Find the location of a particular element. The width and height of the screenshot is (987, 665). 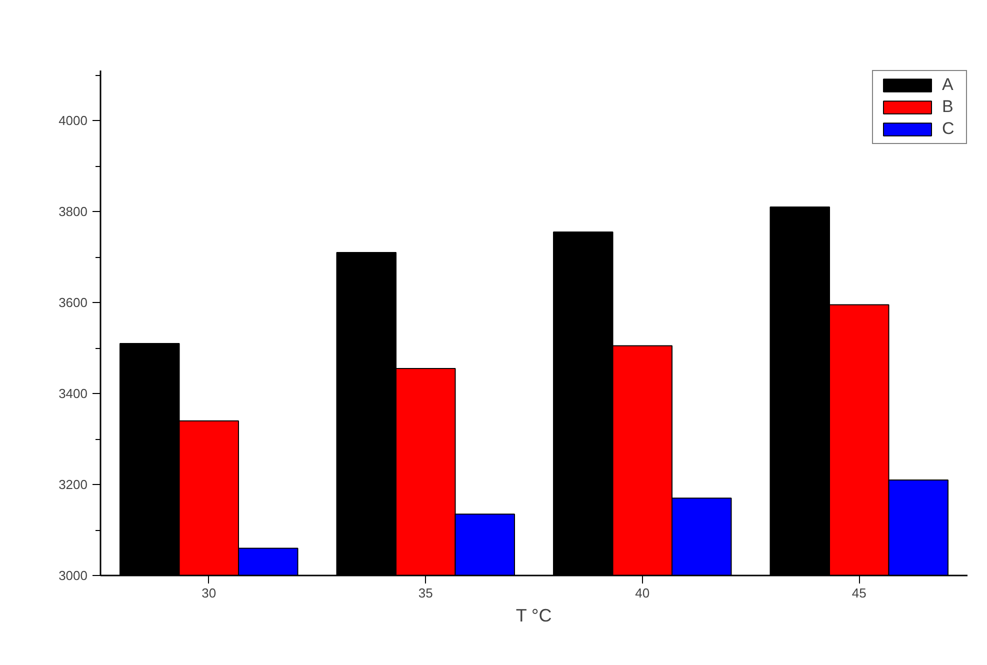

x-tick-label: 30 is located at coordinates (209, 593).